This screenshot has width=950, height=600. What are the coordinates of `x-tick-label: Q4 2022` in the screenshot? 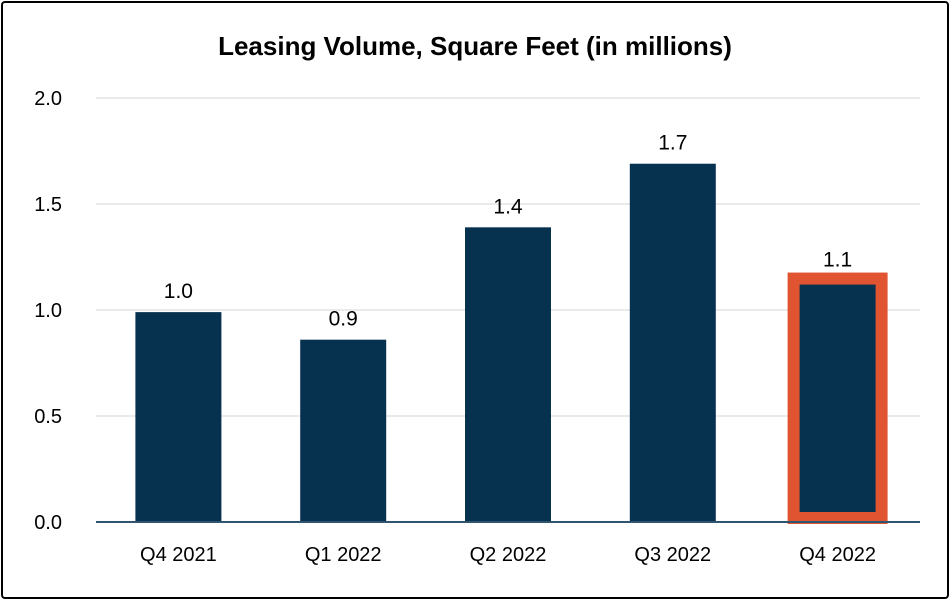 It's located at (837, 555).